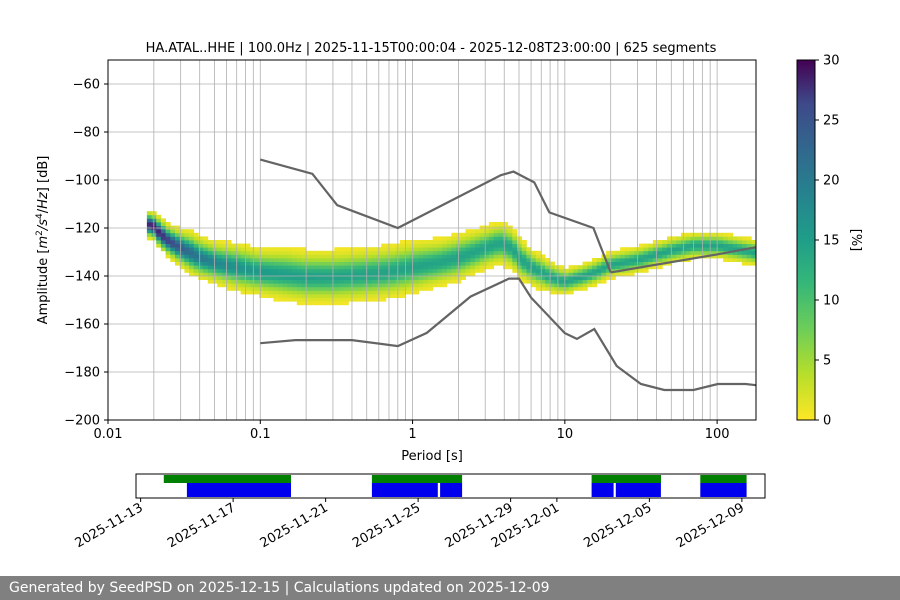 Image resolution: width=900 pixels, height=600 pixels. Describe the element at coordinates (82, 181) in the screenshot. I see `y-tick-label: −100` at that location.